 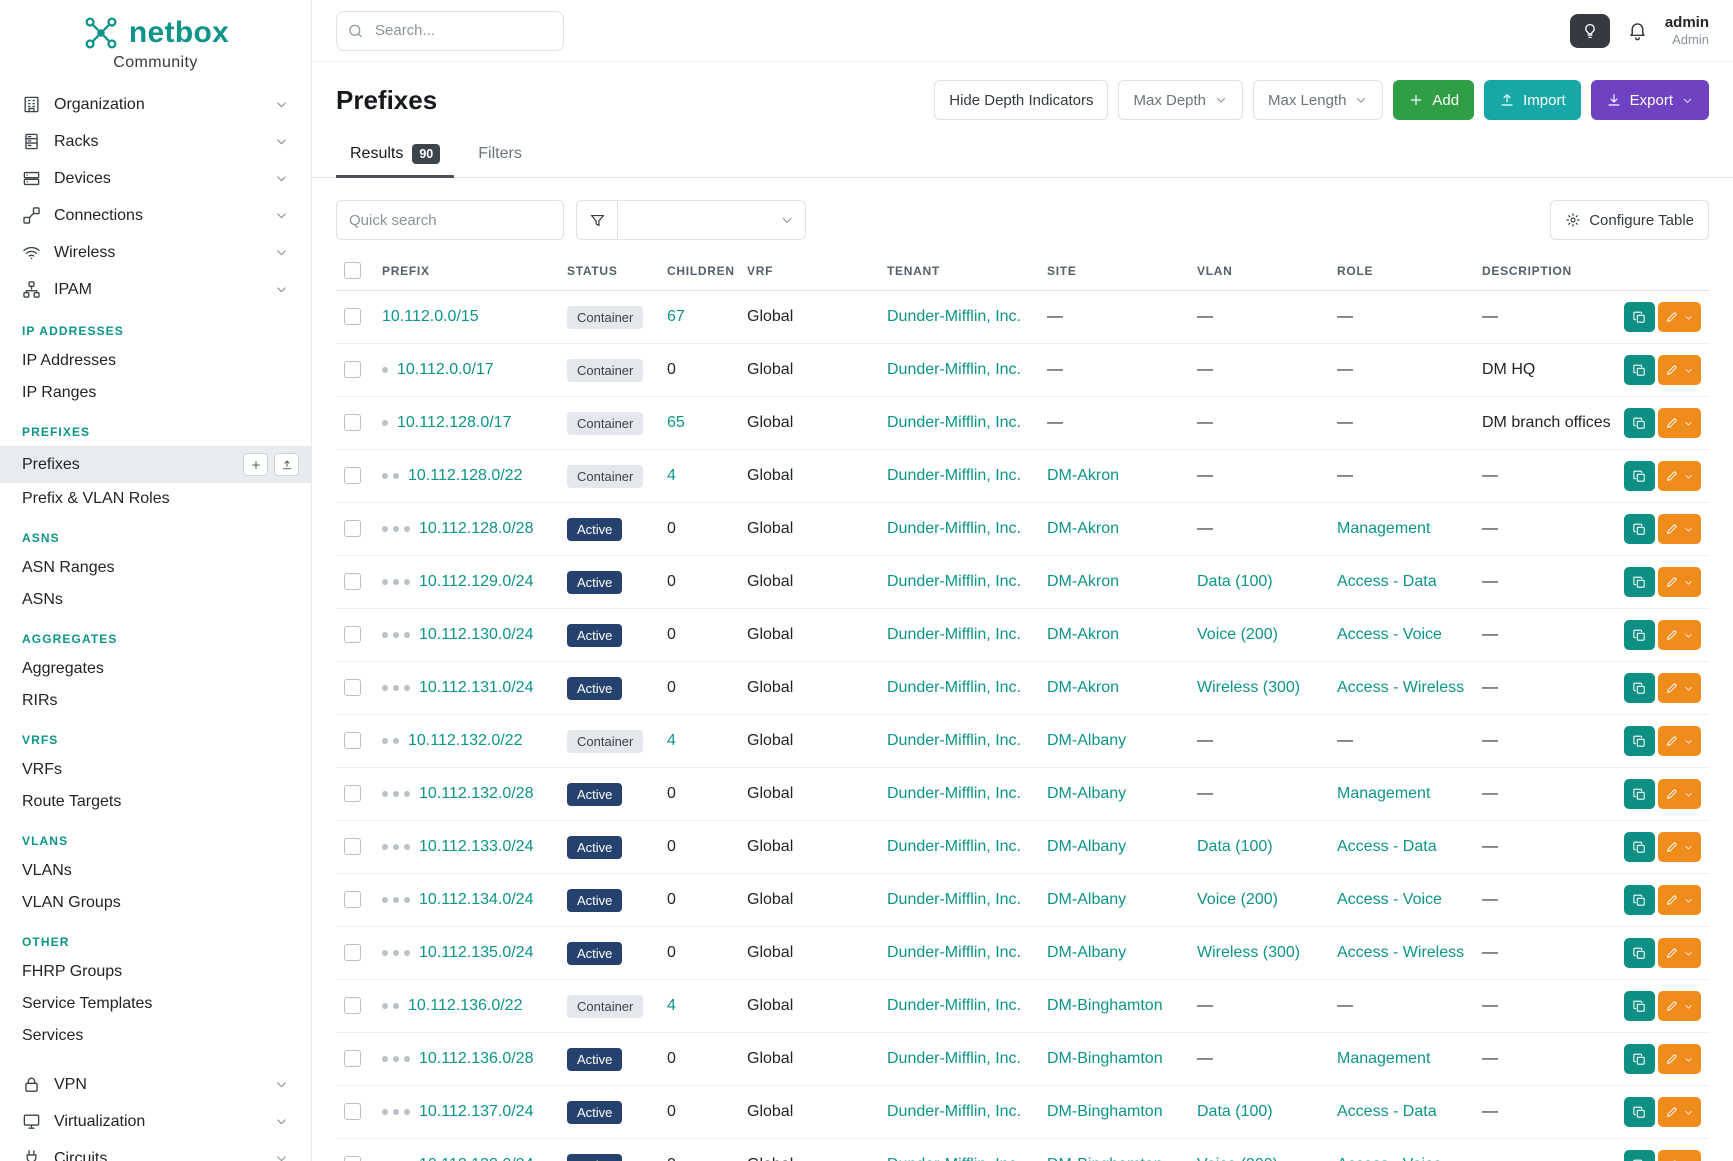 What do you see at coordinates (53, 1035) in the screenshot?
I see `sidebar-item-services: Services` at bounding box center [53, 1035].